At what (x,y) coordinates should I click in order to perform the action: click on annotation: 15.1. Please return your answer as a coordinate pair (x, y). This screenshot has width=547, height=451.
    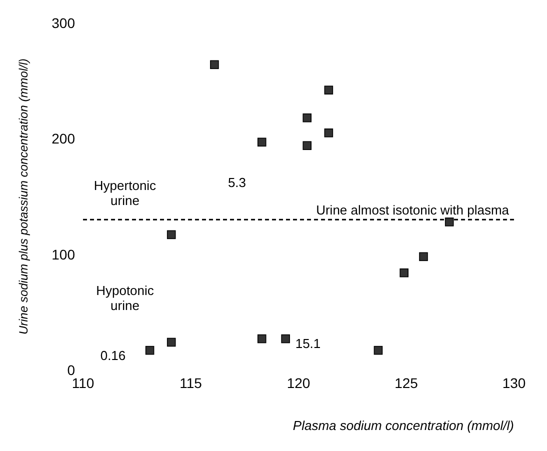
    Looking at the image, I should click on (308, 343).